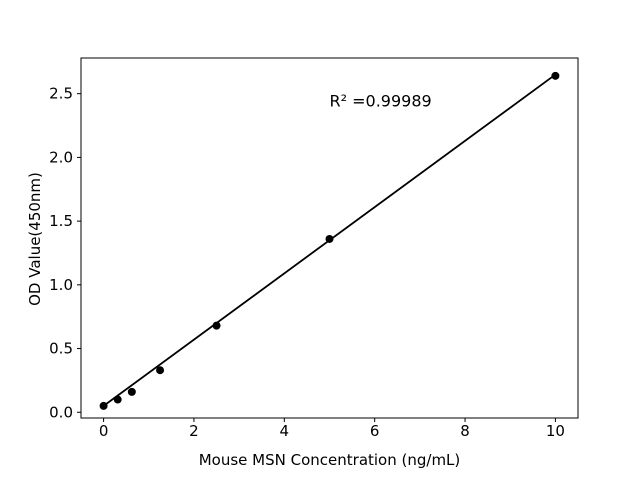 Image resolution: width=640 pixels, height=480 pixels. What do you see at coordinates (61, 221) in the screenshot?
I see `y-tick-label: 1.5` at bounding box center [61, 221].